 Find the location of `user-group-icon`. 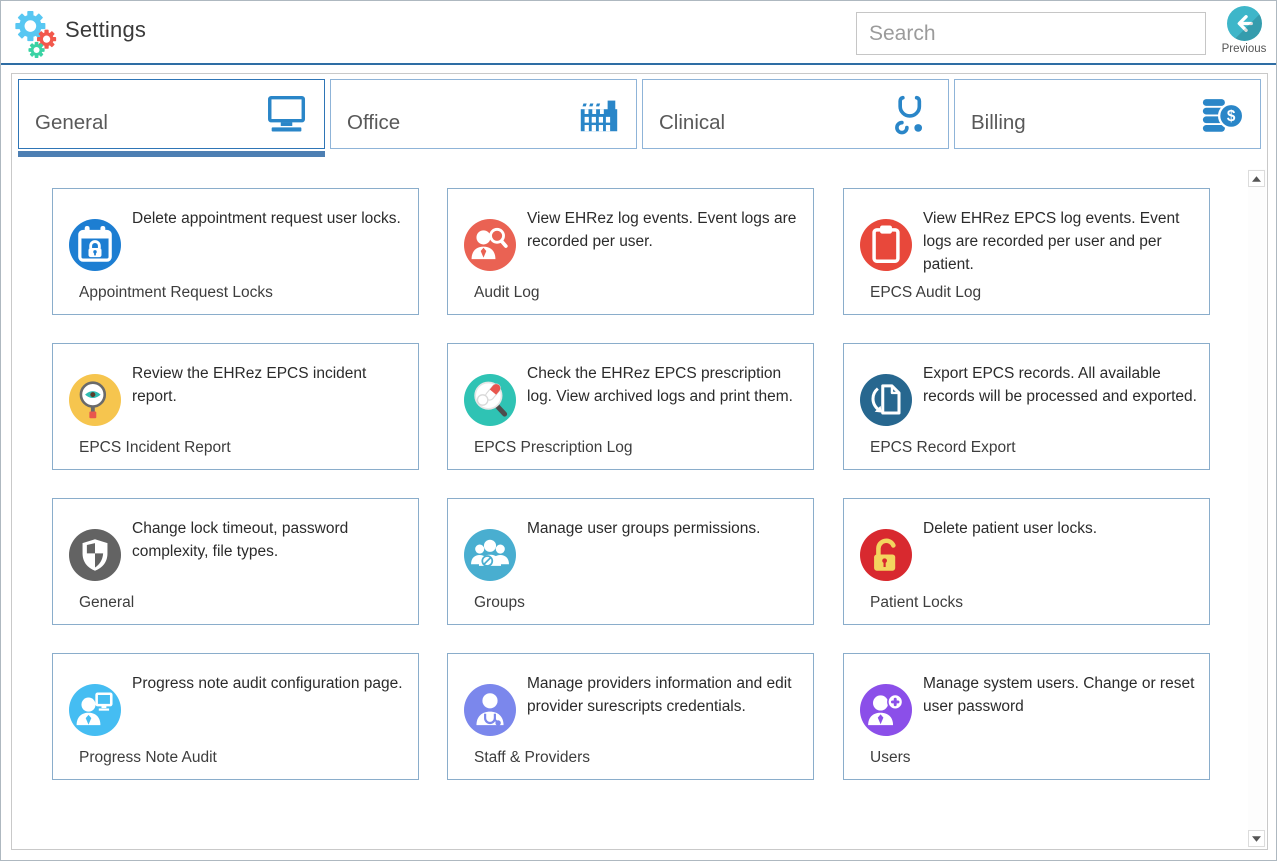

user-group-icon is located at coordinates (490, 555).